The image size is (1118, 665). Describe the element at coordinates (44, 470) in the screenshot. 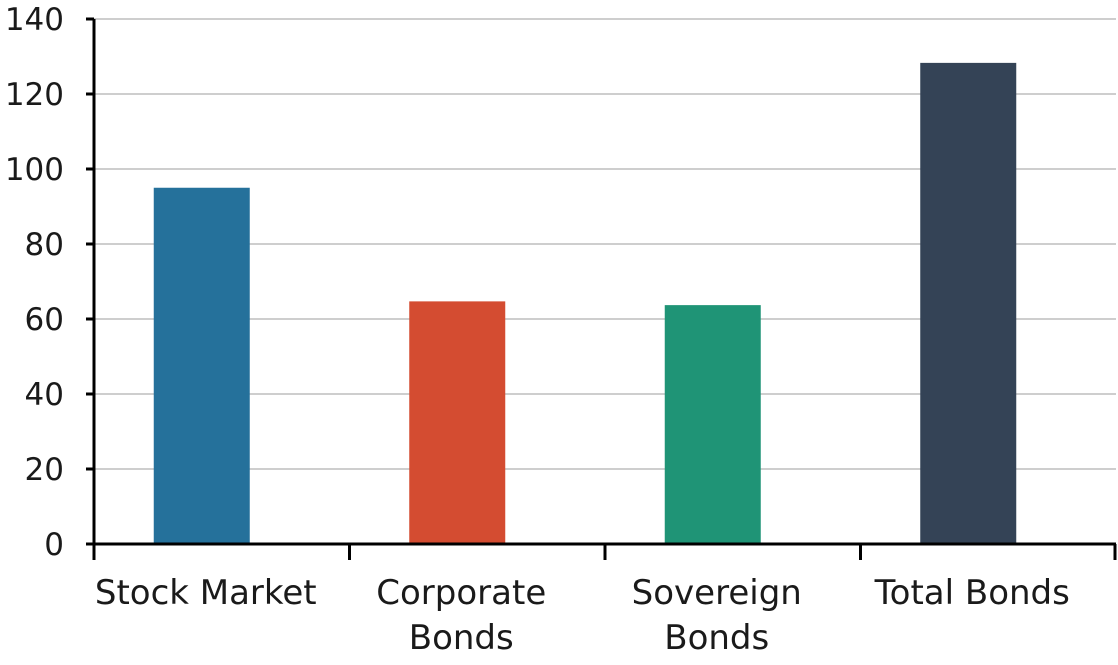

I see `y-tick-label: 20` at that location.